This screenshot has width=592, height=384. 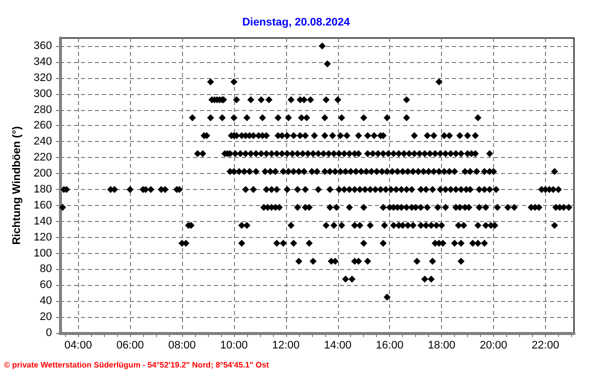 What do you see at coordinates (43, 174) in the screenshot?
I see `y-tick-label: 200` at bounding box center [43, 174].